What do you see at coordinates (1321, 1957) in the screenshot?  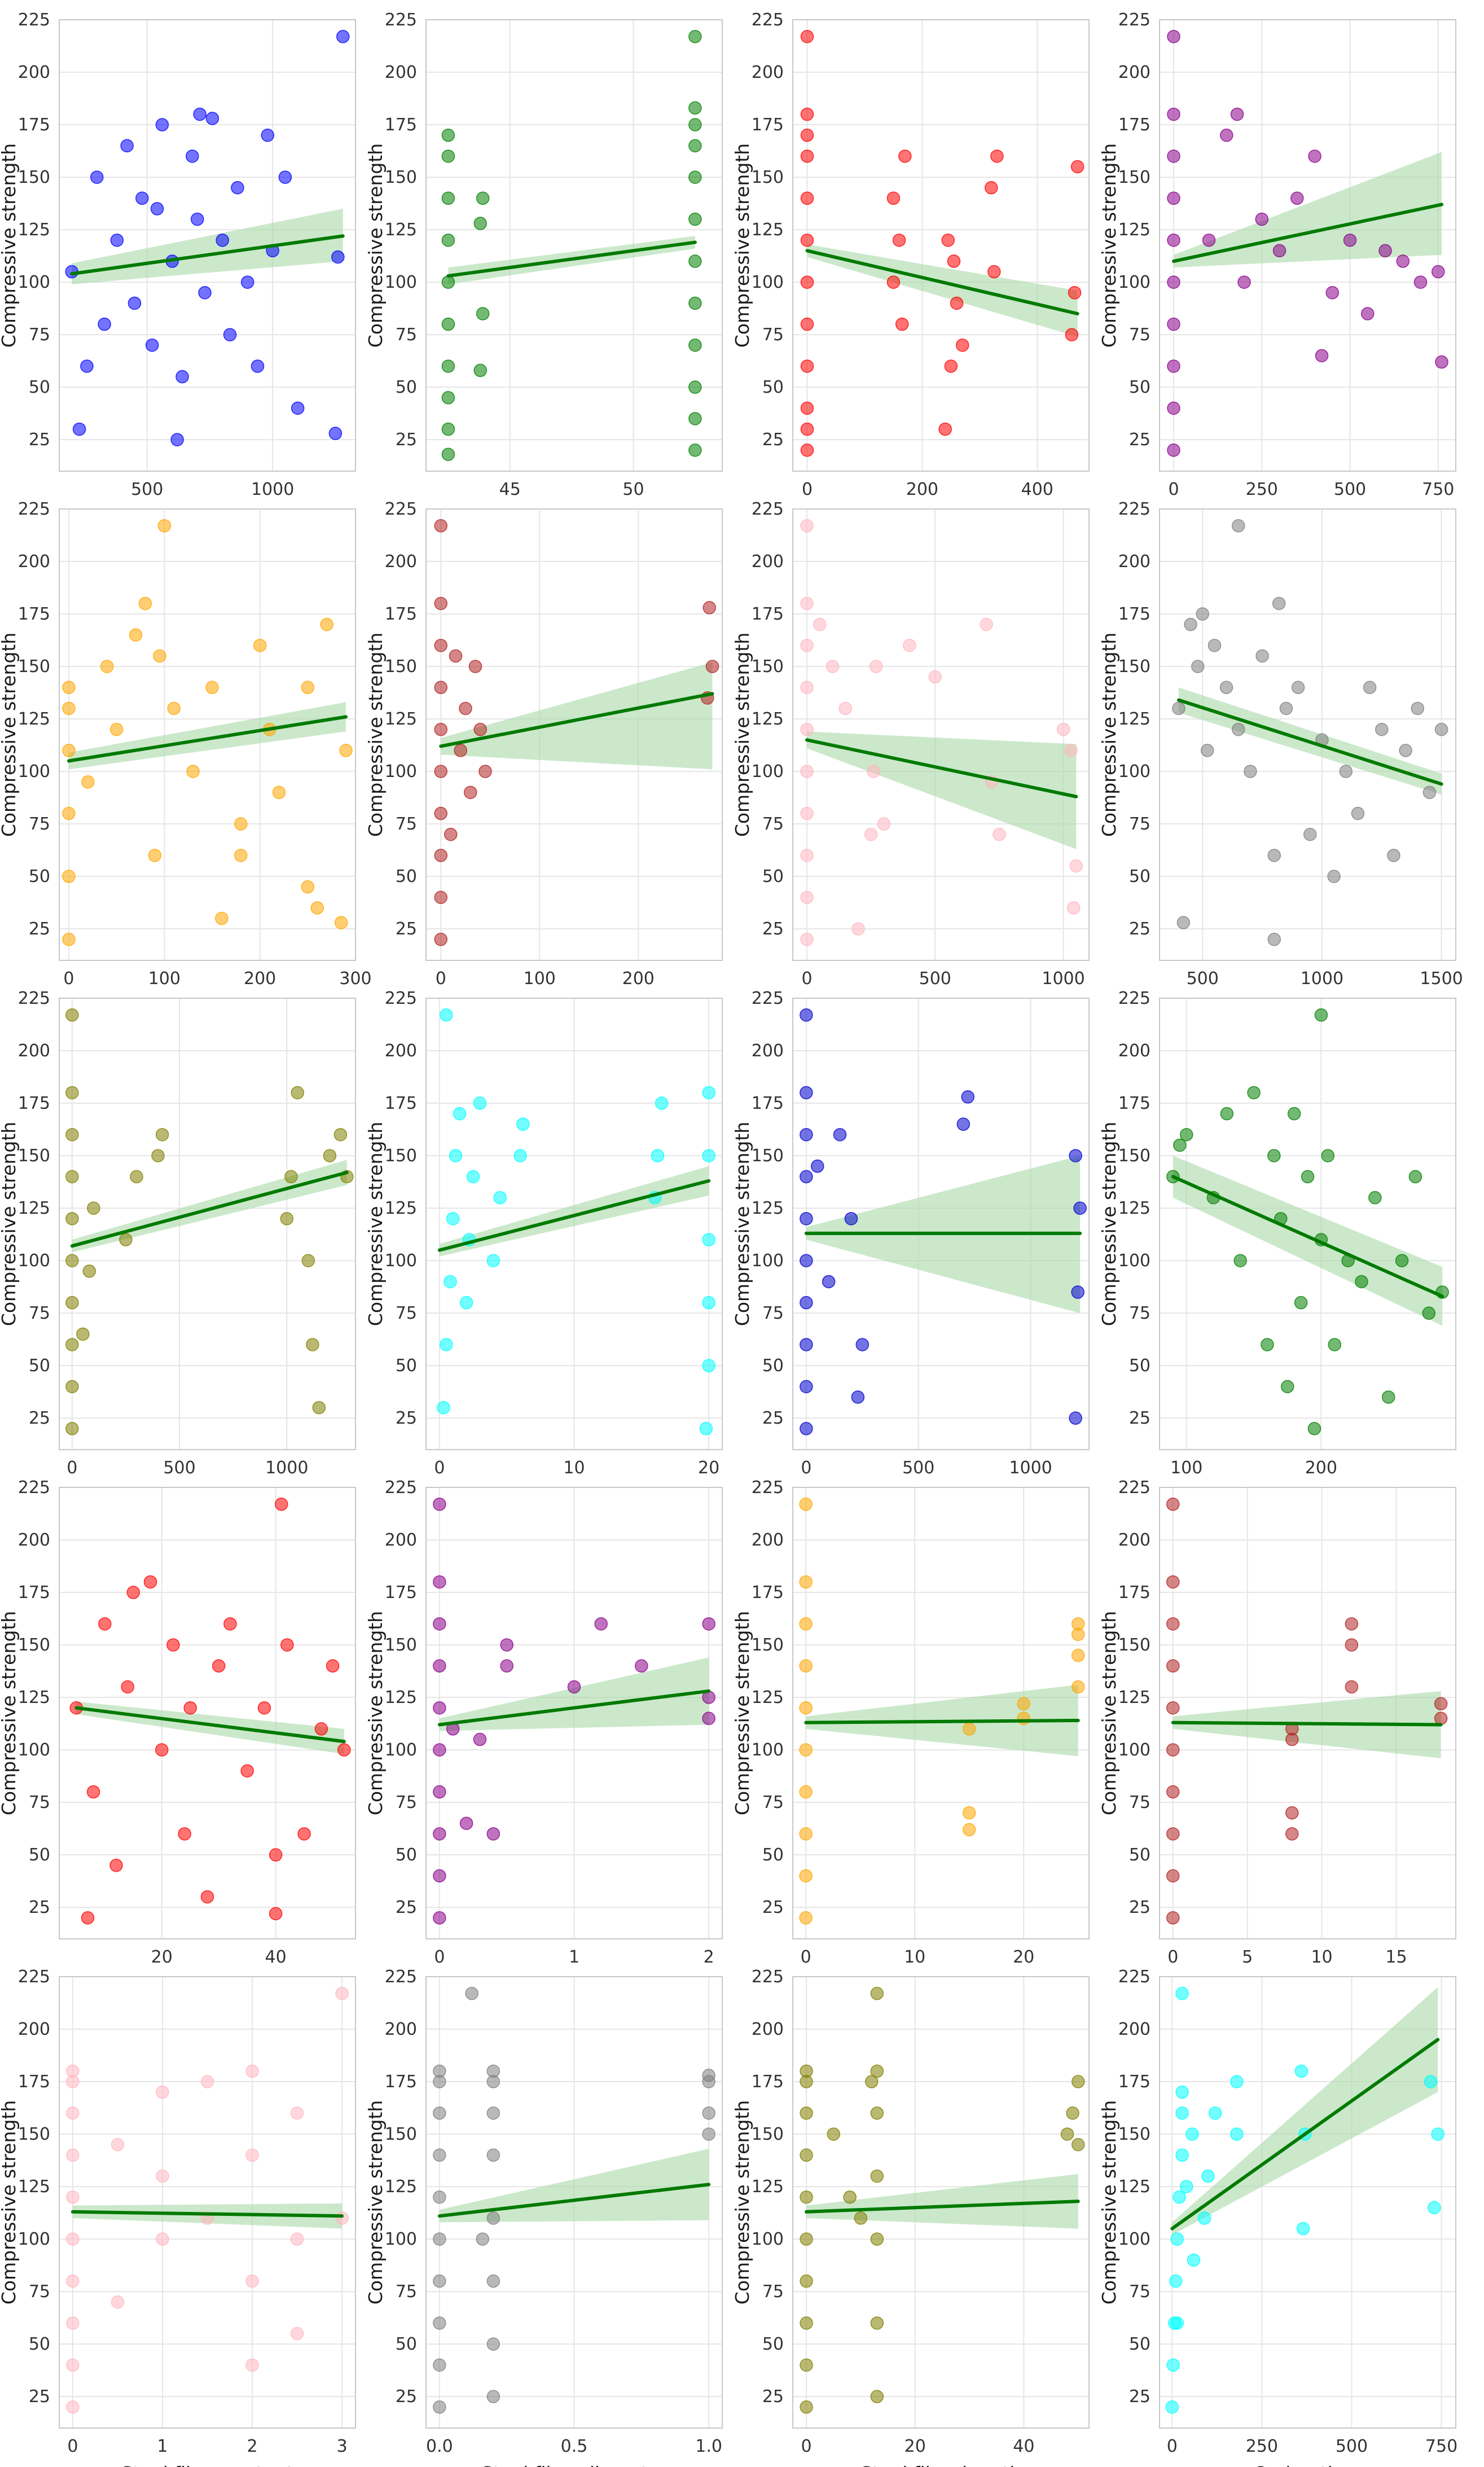 I see `x-tick-label: 10` at bounding box center [1321, 1957].